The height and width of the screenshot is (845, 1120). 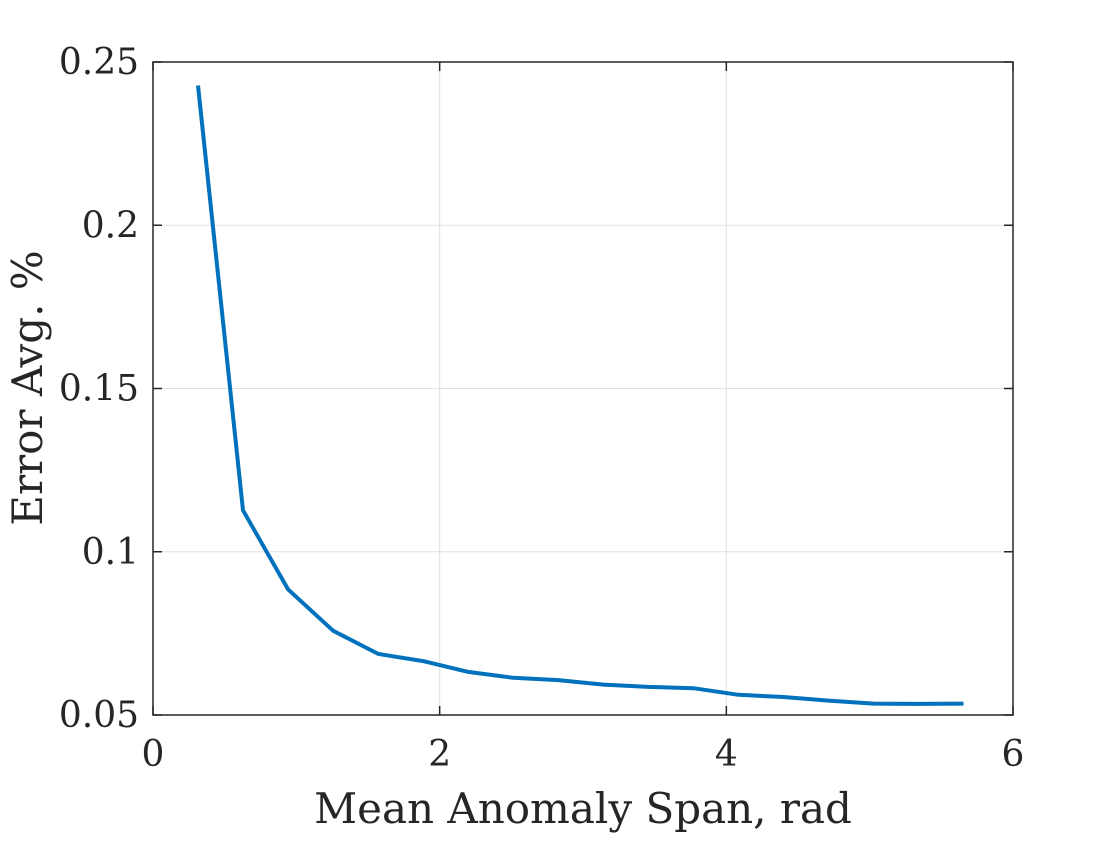 I want to click on x-tick-label: 6, so click(x=1013, y=754).